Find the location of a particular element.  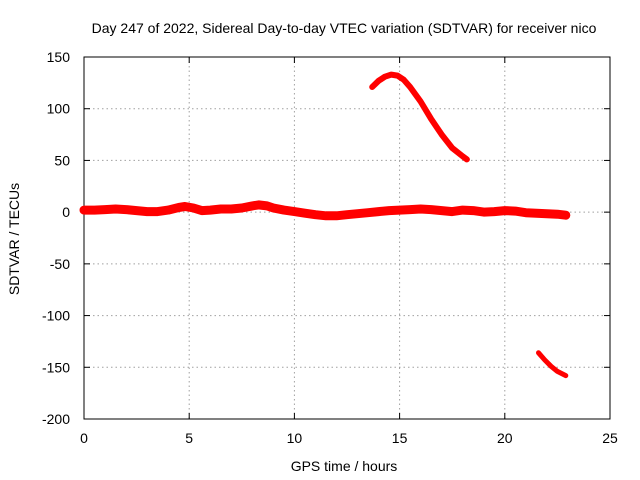

x-tick-label: 20 is located at coordinates (505, 438).